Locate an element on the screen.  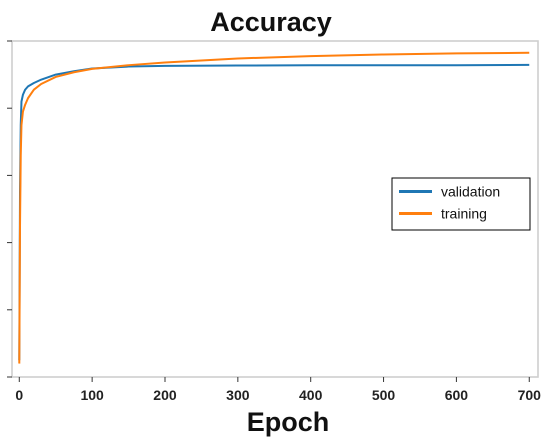
x-axis-label: Epoch is located at coordinates (288, 422).